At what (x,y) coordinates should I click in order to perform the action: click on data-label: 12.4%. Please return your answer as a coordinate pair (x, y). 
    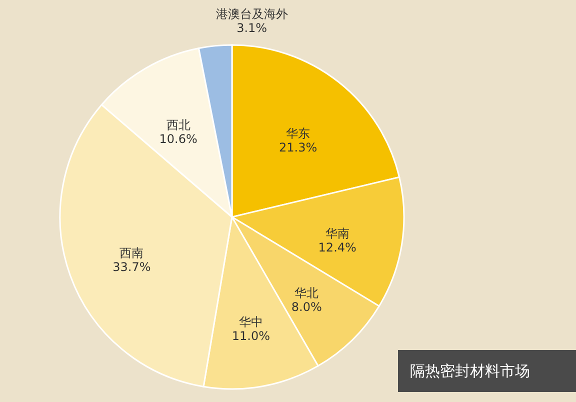
    Looking at the image, I should click on (337, 247).